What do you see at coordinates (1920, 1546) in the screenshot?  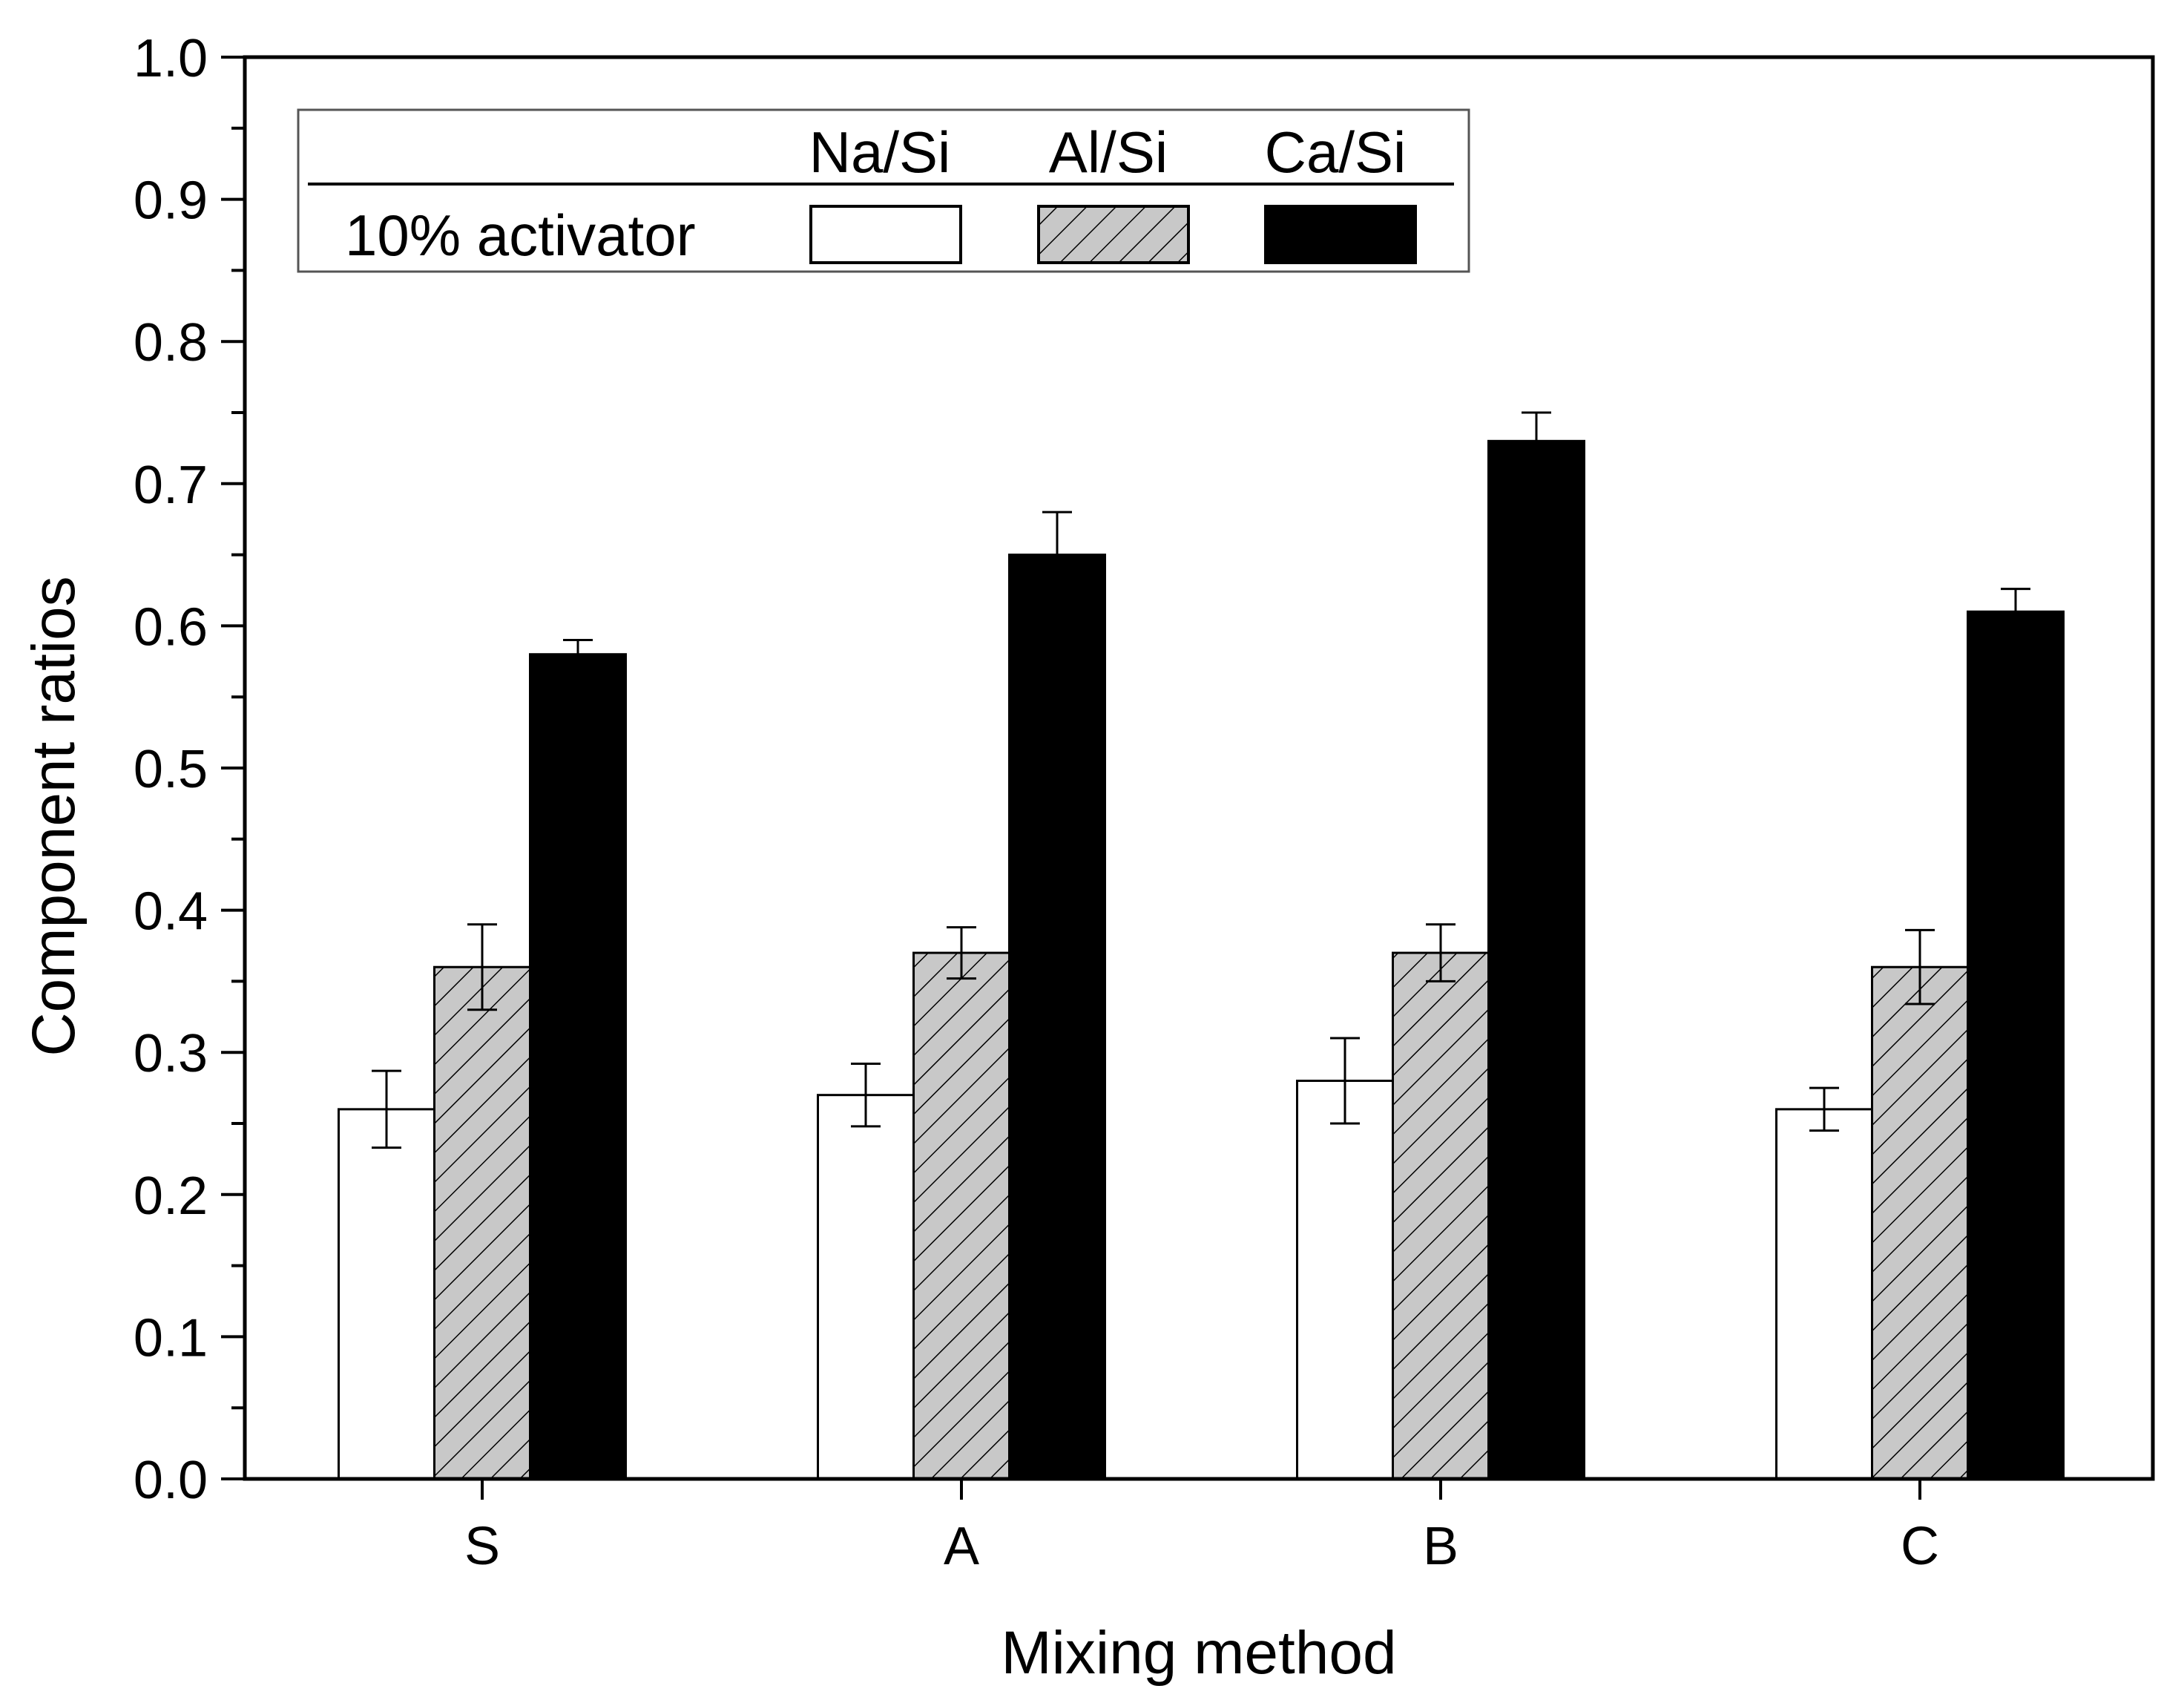 I see `x-tick-label: C` at bounding box center [1920, 1546].